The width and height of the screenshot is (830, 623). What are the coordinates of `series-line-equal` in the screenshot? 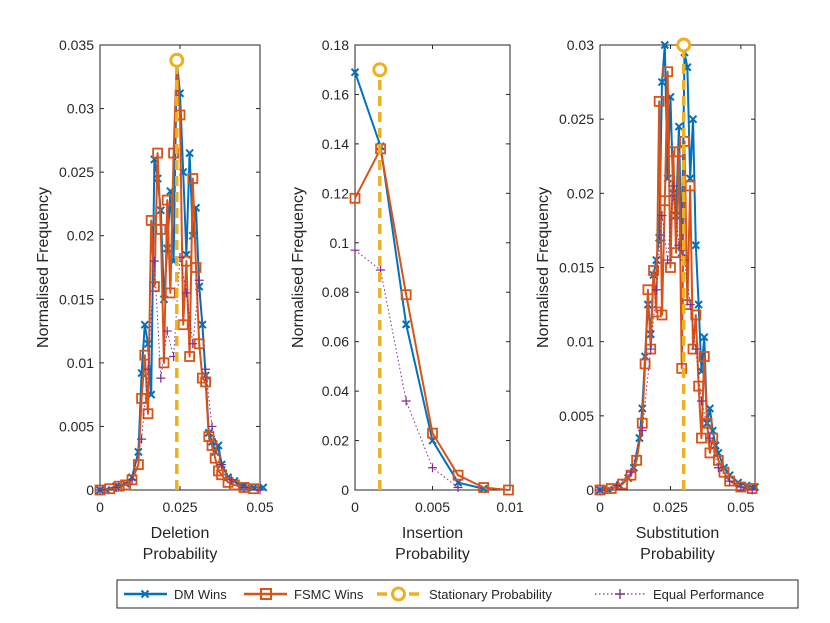 It's located at (406, 368).